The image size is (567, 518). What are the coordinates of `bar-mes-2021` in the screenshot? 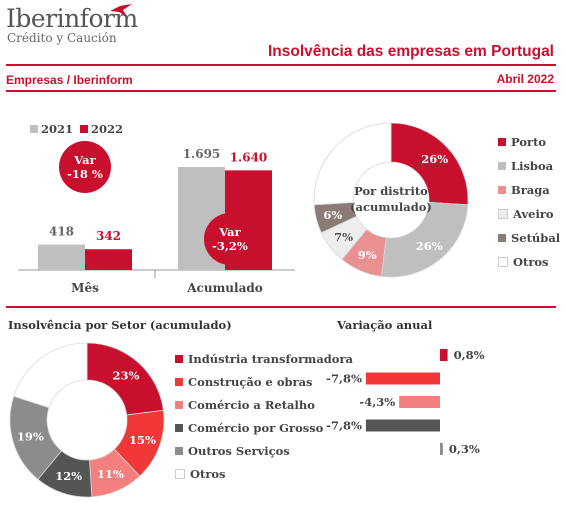 It's located at (61, 257).